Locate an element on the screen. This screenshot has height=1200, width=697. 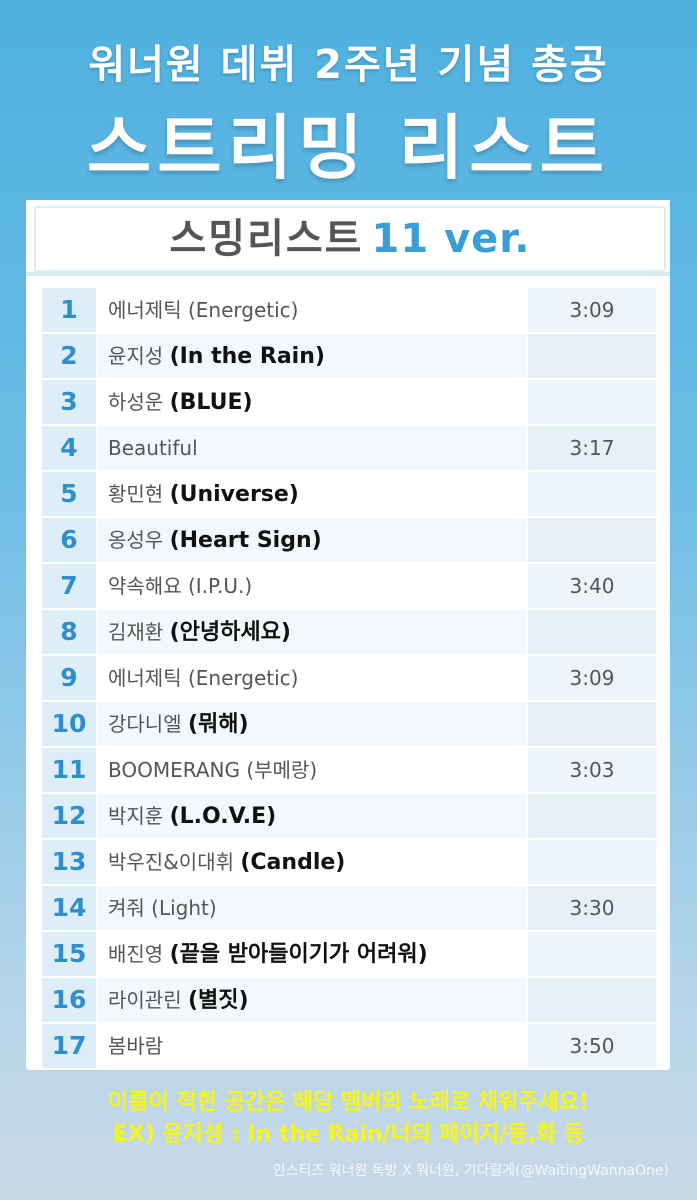
track-title-text: 켜줘 (Light) is located at coordinates (162, 908).